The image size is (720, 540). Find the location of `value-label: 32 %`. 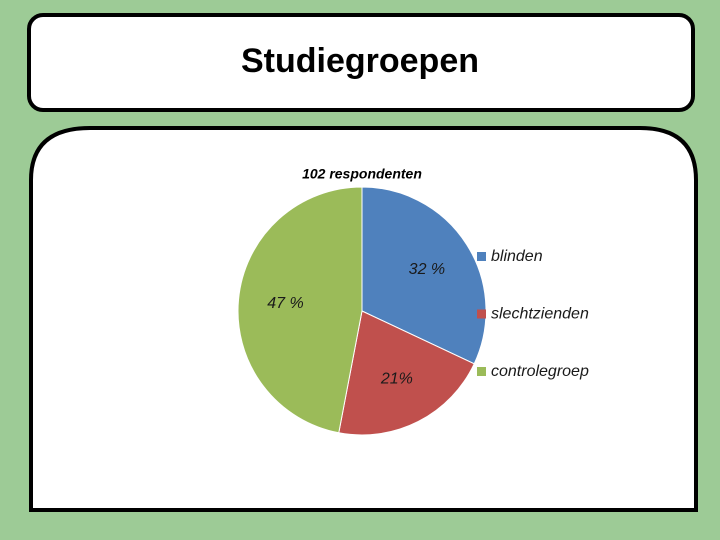

value-label: 32 % is located at coordinates (427, 269).